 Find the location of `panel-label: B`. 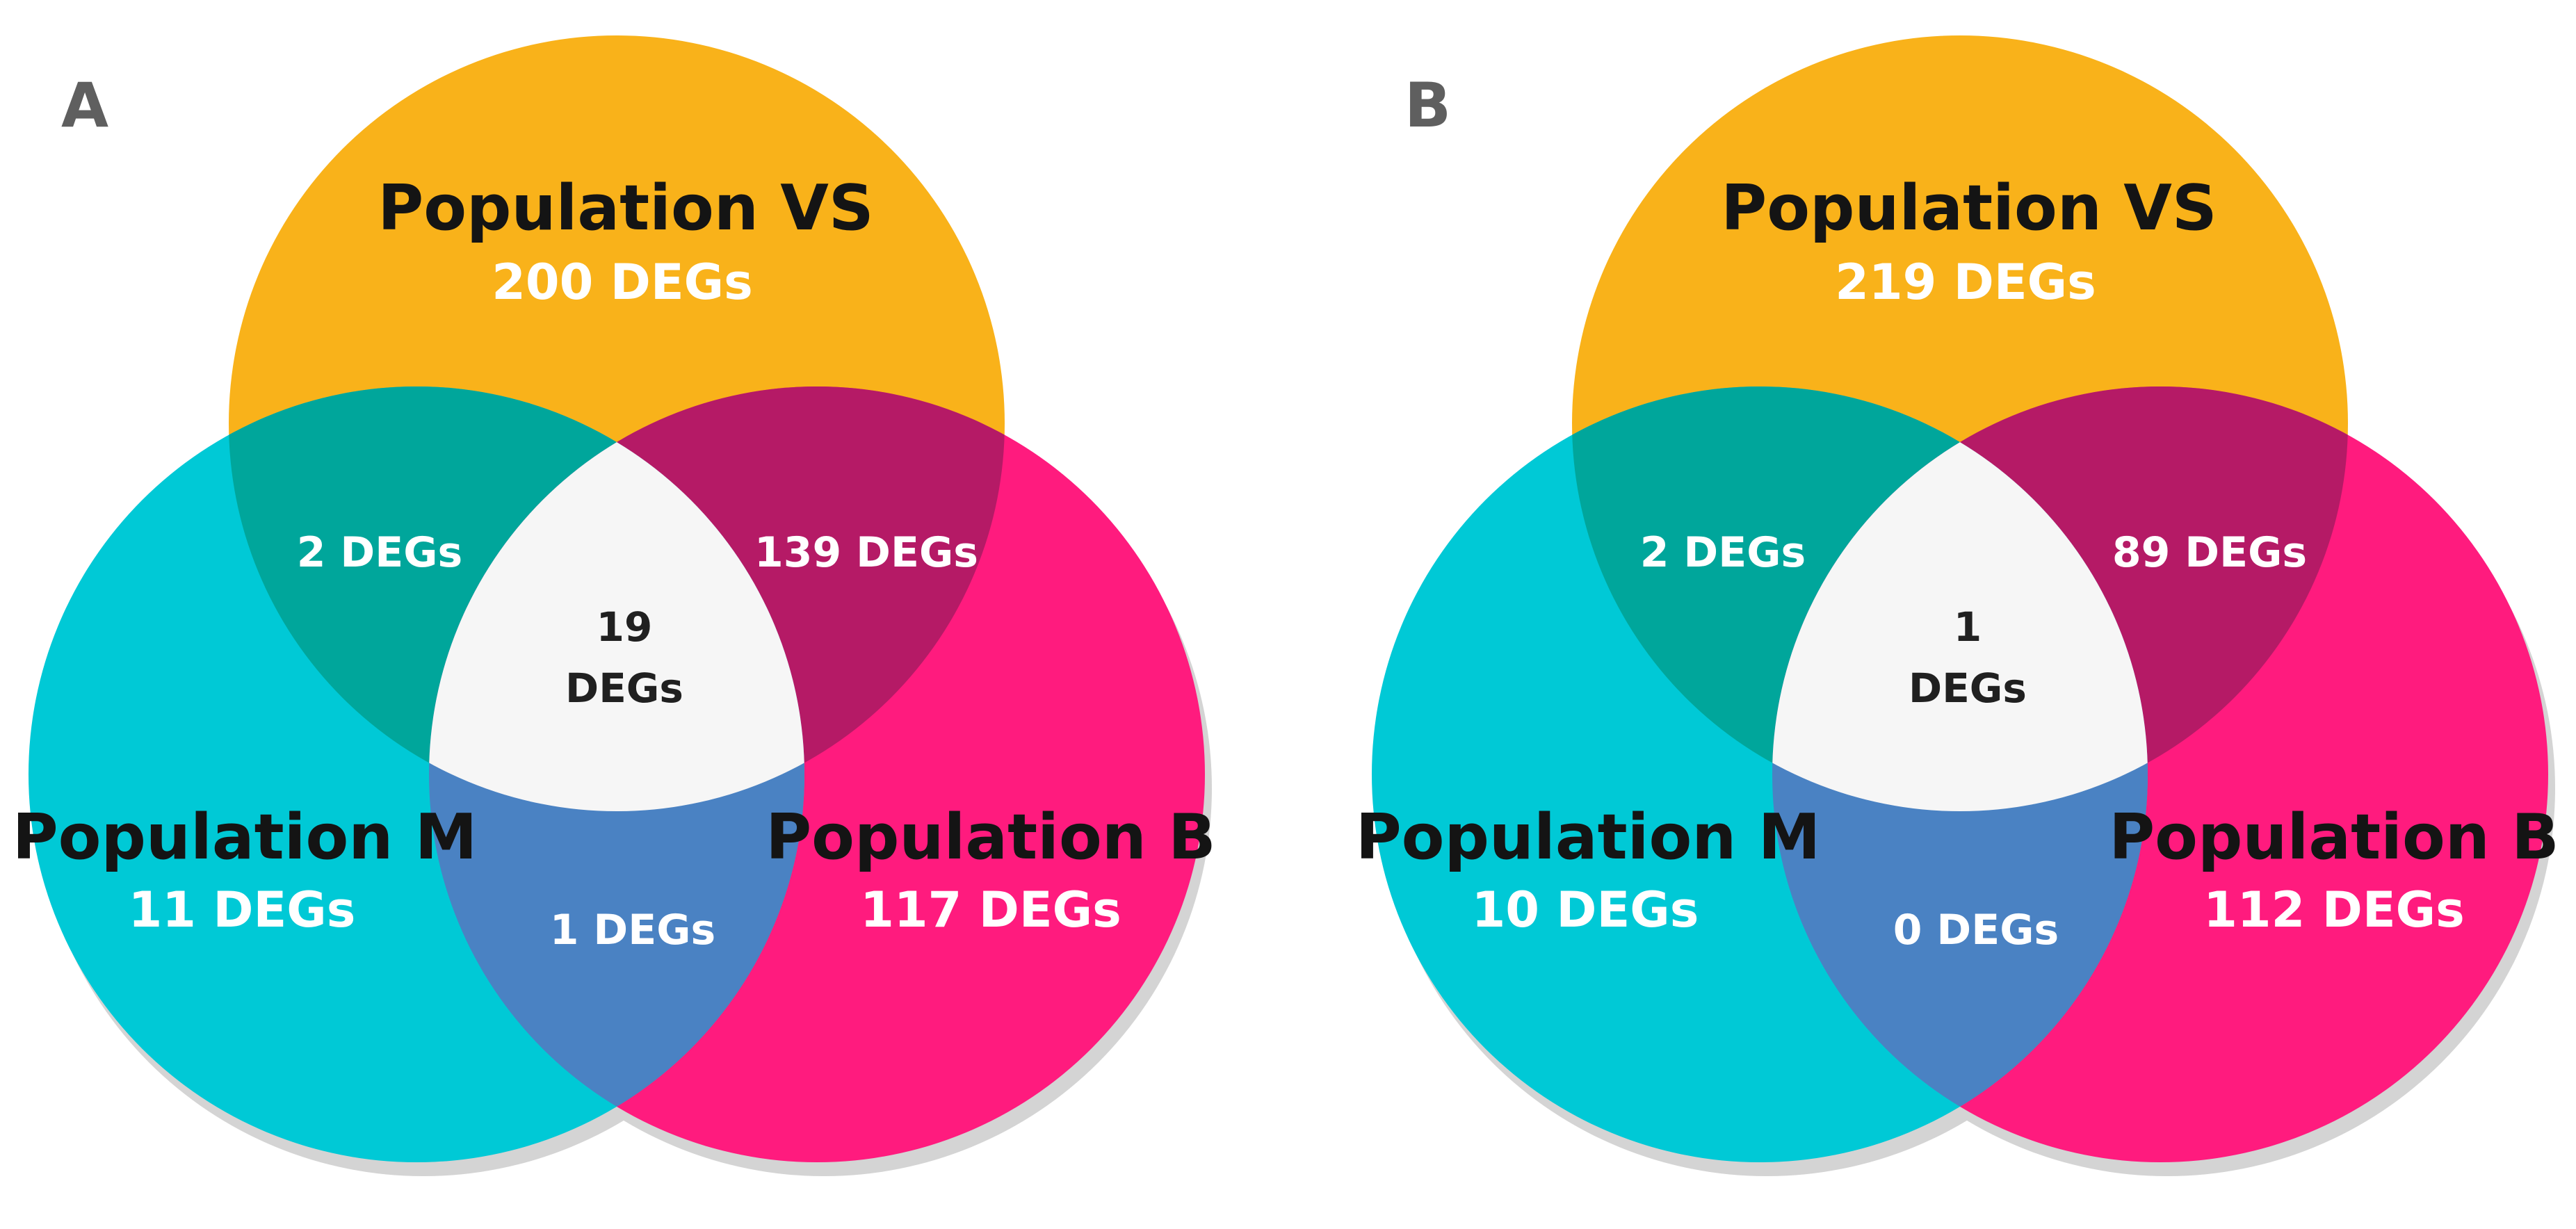

panel-label: B is located at coordinates (1427, 106).